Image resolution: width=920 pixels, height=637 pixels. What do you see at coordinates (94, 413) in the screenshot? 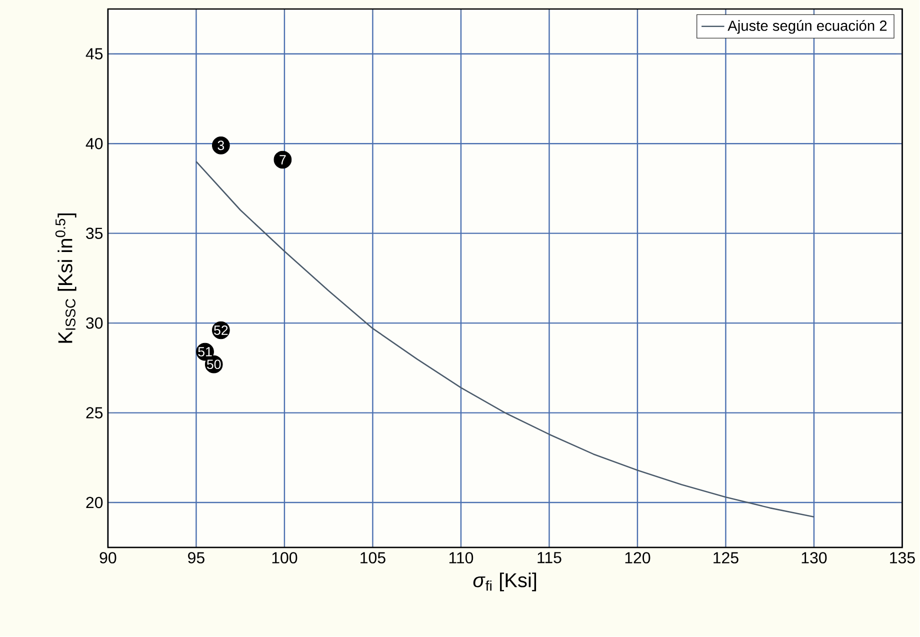
I see `y-tick-label: 25` at bounding box center [94, 413].